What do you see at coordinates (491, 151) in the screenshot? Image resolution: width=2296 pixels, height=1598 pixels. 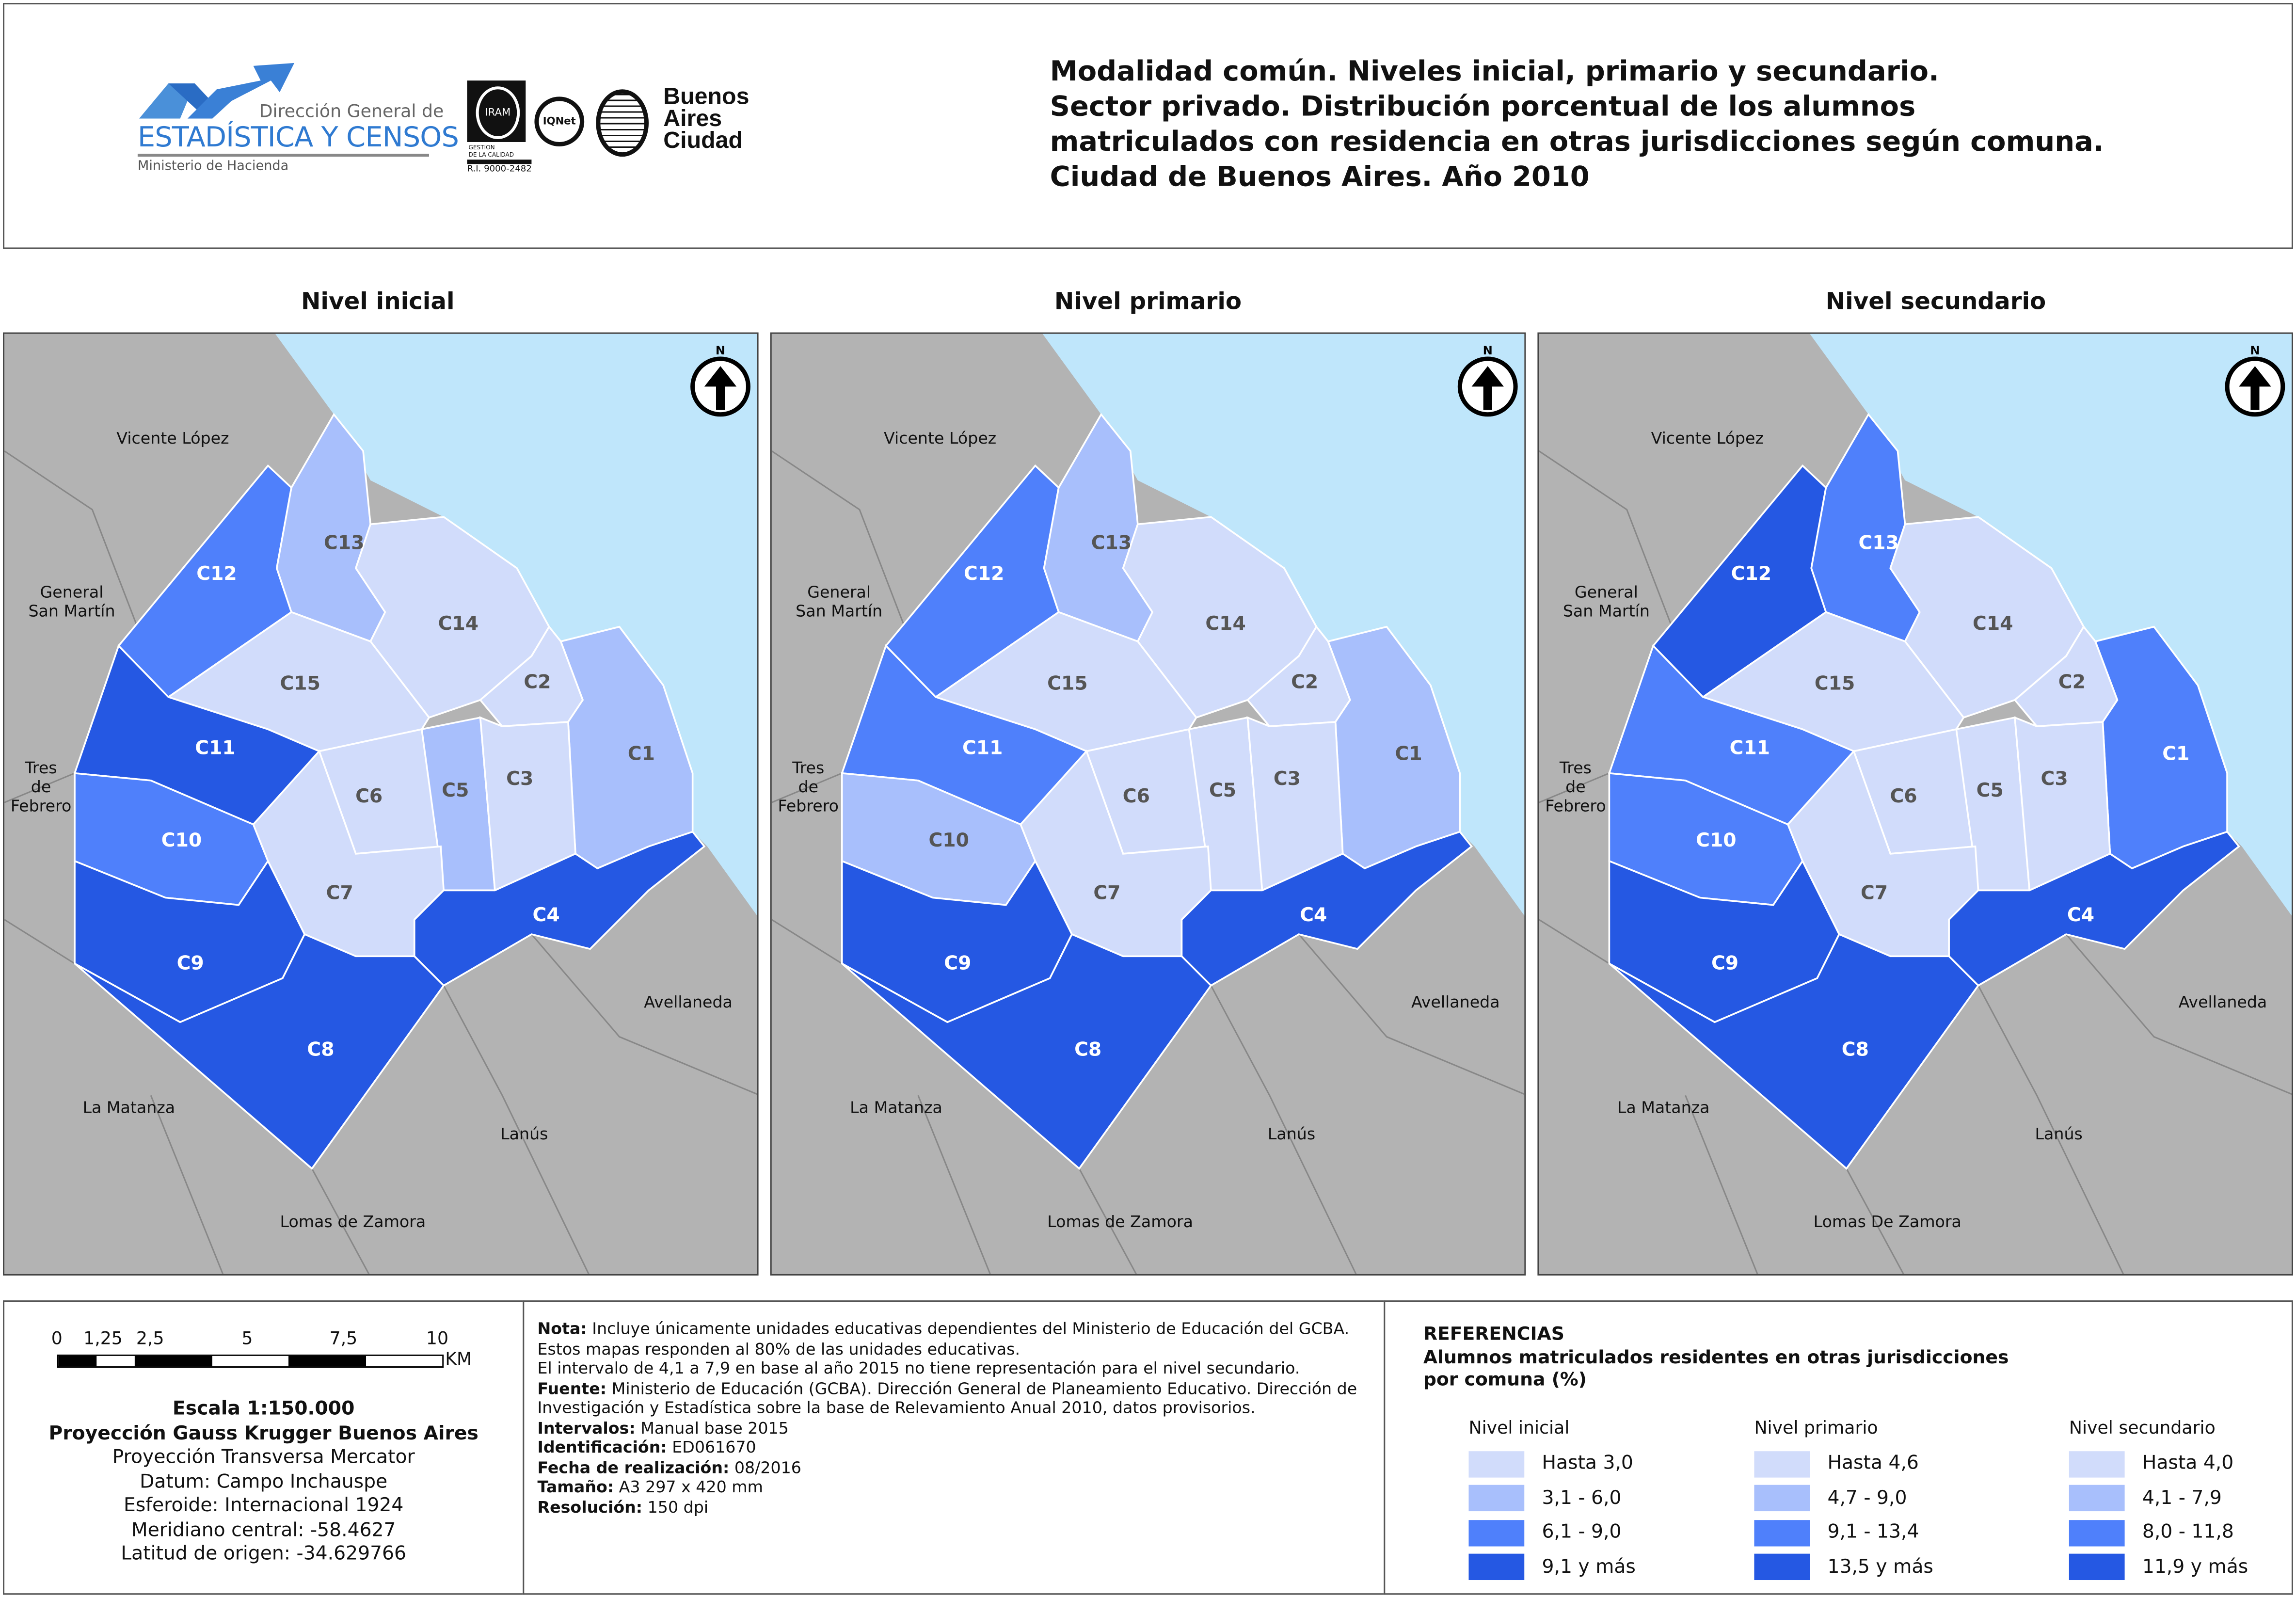 I see `iram-text: GESTION DE LA CALIDAD` at bounding box center [491, 151].